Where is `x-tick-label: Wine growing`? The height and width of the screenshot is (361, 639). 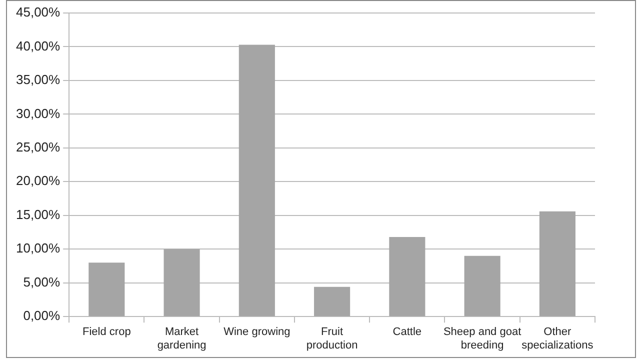
x-tick-label: Wine growing is located at coordinates (257, 332).